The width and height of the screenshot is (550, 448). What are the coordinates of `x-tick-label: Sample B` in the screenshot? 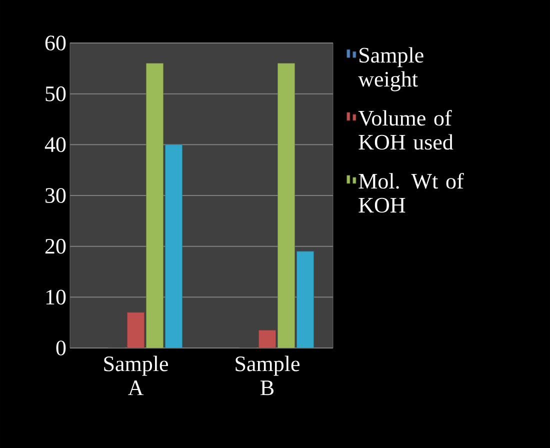 It's located at (268, 376).